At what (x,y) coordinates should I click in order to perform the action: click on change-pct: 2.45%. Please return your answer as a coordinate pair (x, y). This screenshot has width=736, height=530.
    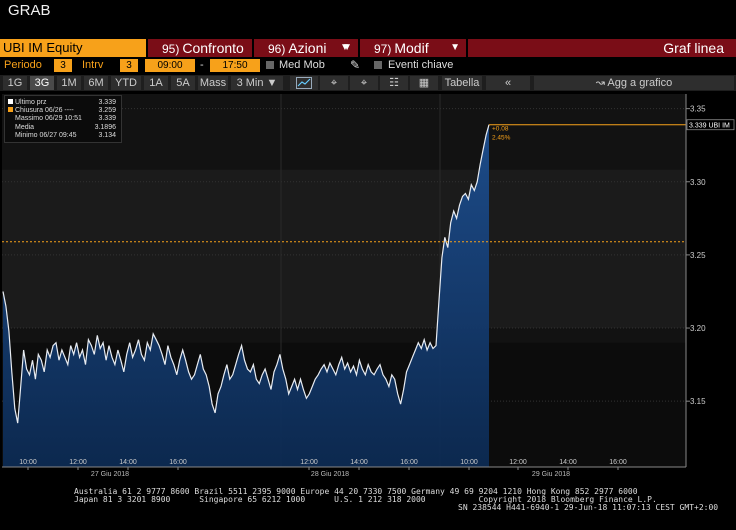
    Looking at the image, I should click on (501, 138).